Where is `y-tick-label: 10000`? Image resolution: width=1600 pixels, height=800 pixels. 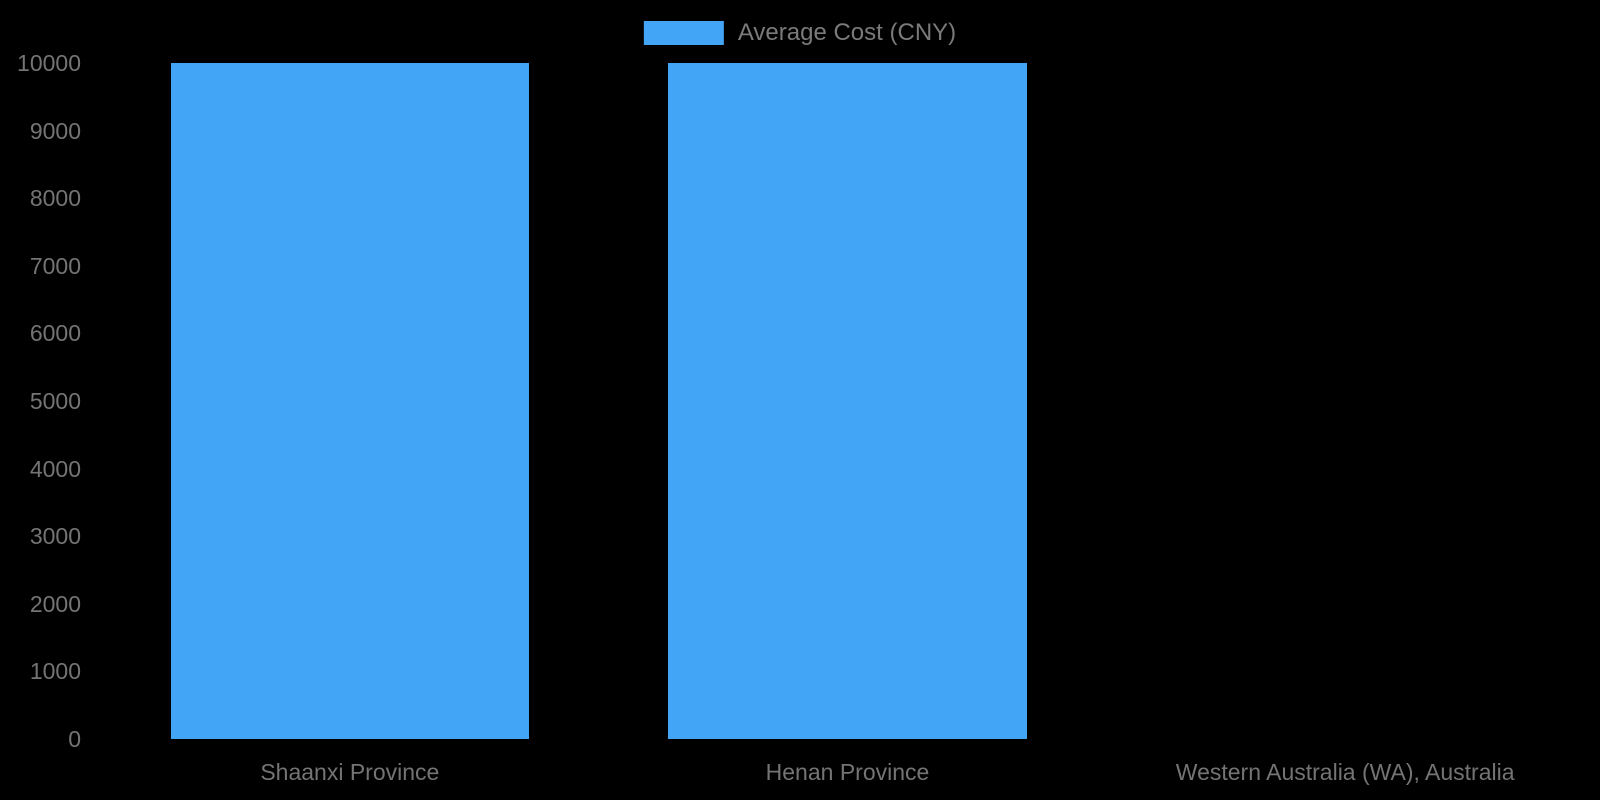
y-tick-label: 10000 is located at coordinates (49, 63).